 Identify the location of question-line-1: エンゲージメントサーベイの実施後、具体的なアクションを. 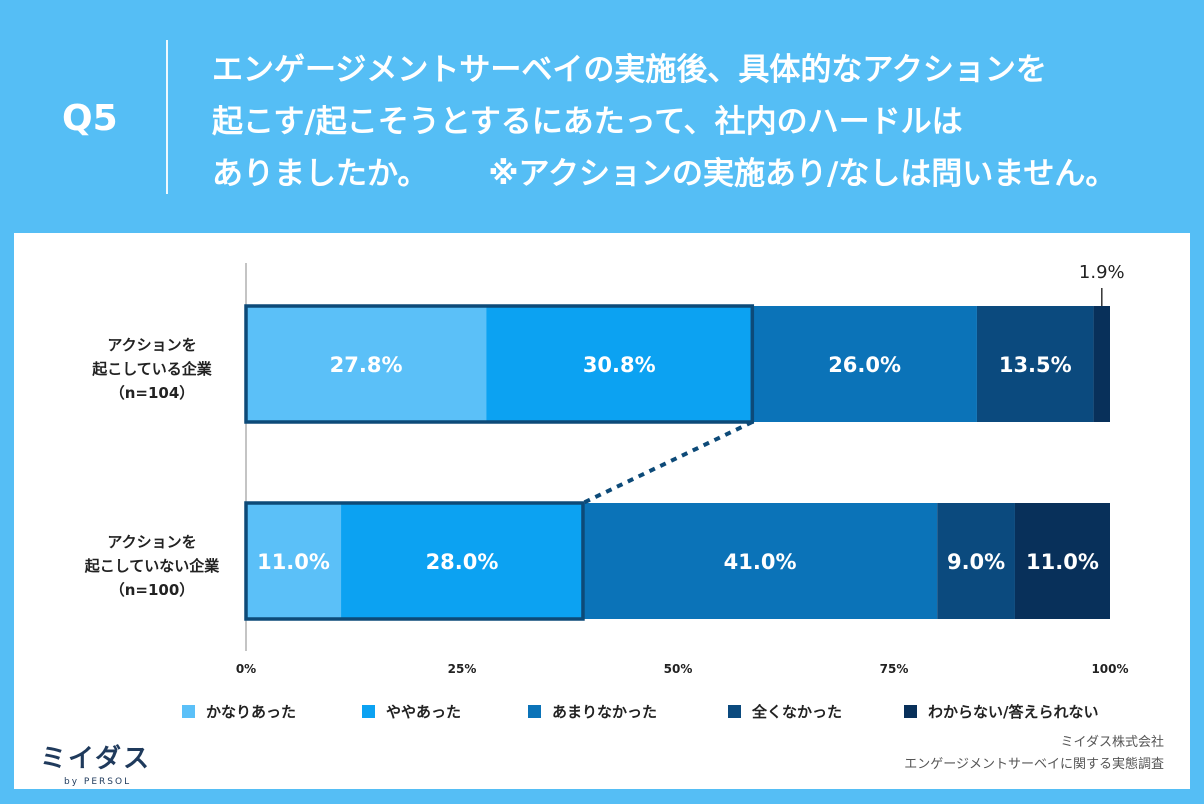
(629, 70).